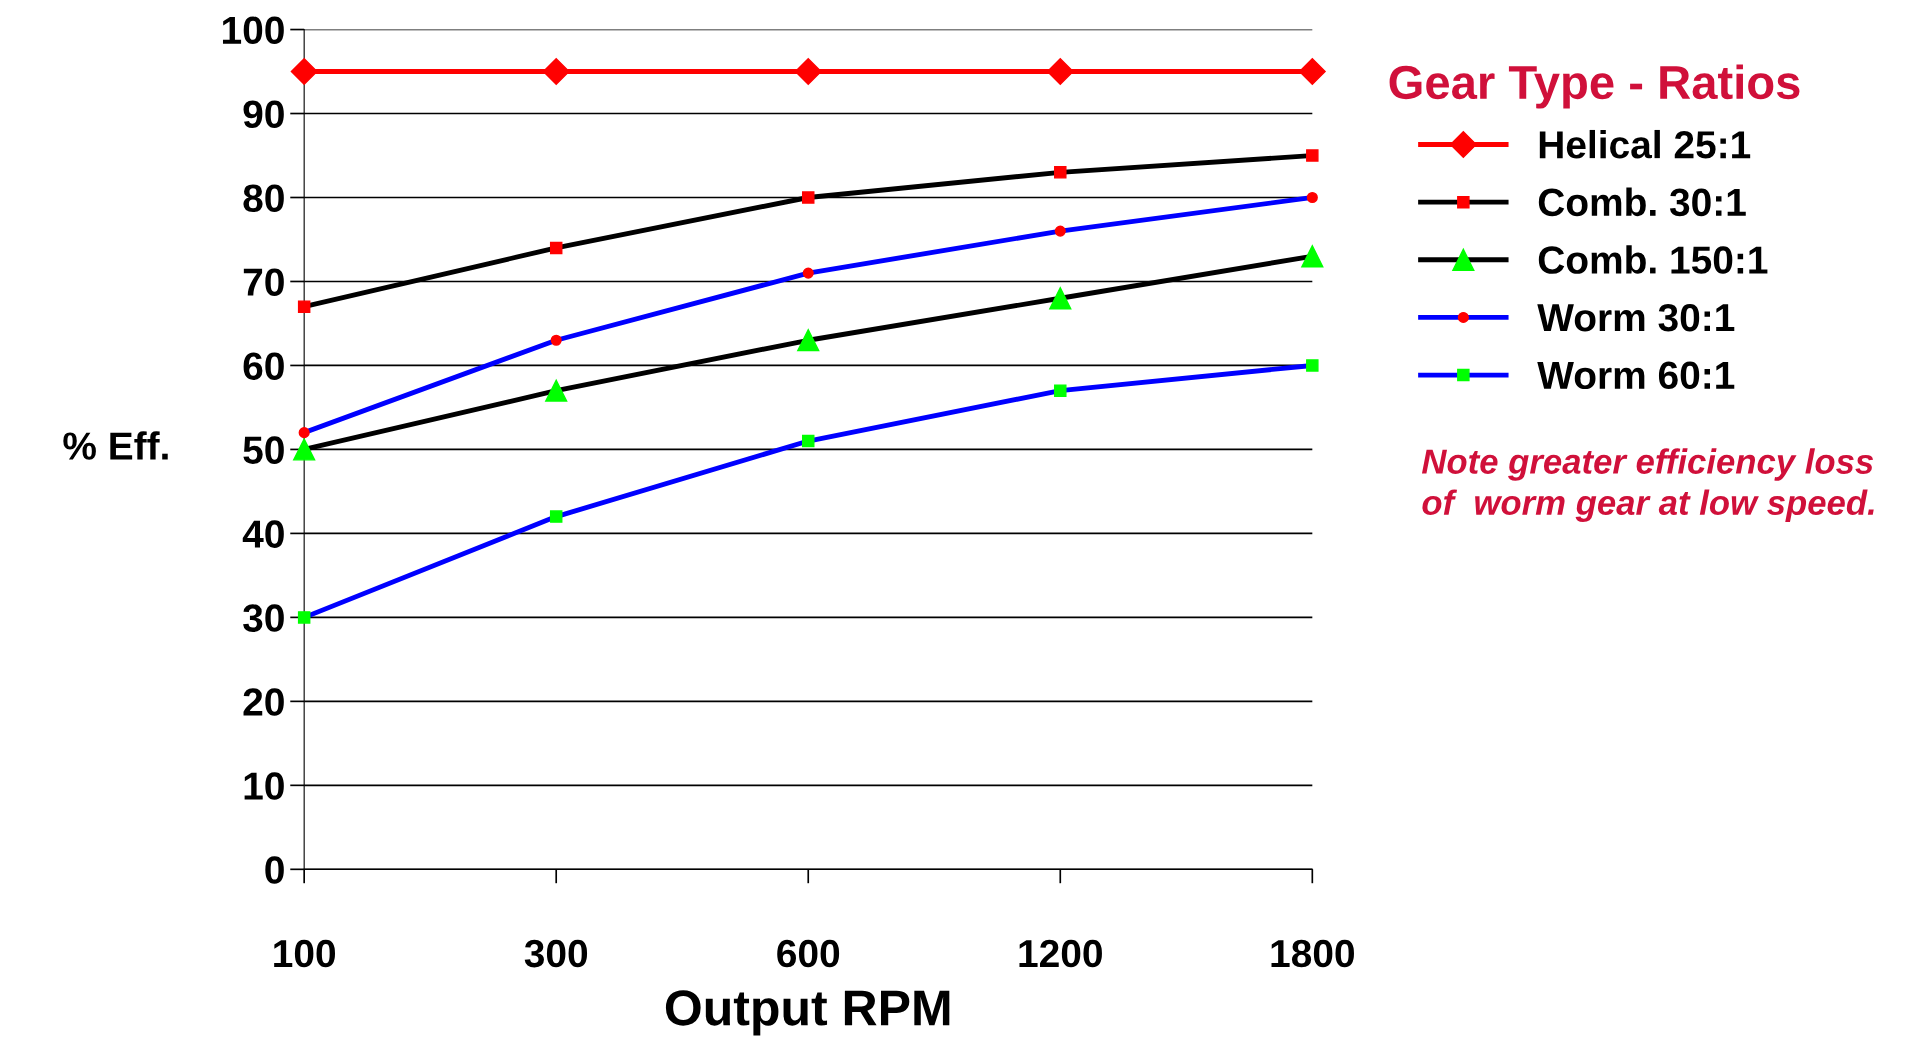 Image resolution: width=1913 pixels, height=1055 pixels. Describe the element at coordinates (808, 953) in the screenshot. I see `x-tick-label: 600` at that location.